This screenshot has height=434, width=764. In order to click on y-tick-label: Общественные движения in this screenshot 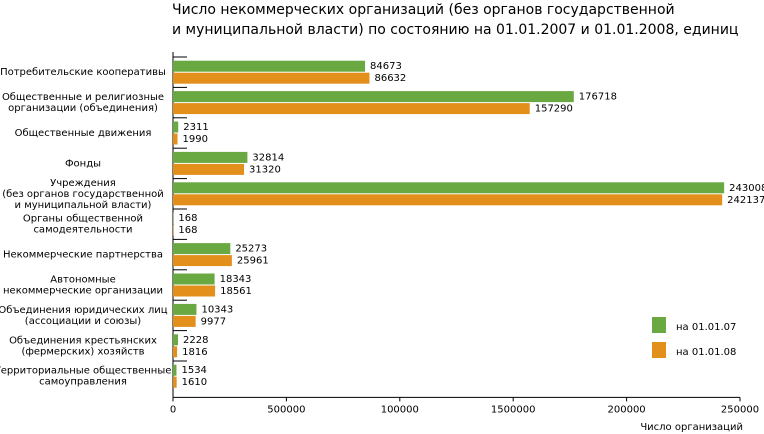, I will do `click(83, 133)`.